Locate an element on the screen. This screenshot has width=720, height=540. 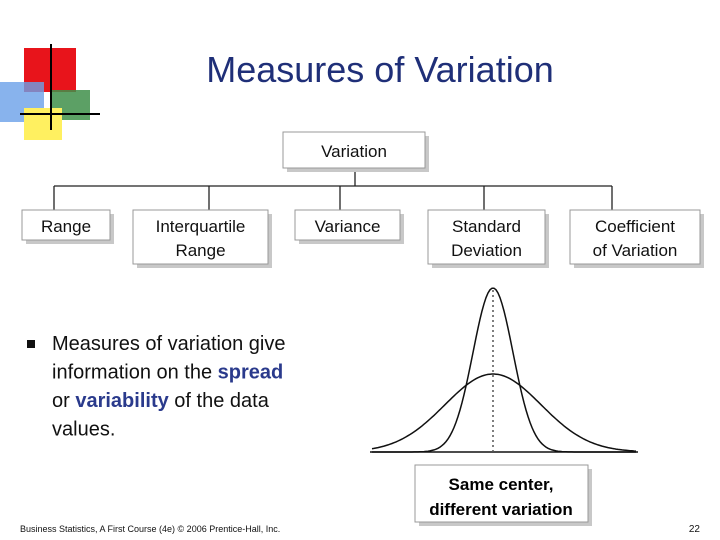
bullet-segment: information on the is located at coordinates (135, 373).